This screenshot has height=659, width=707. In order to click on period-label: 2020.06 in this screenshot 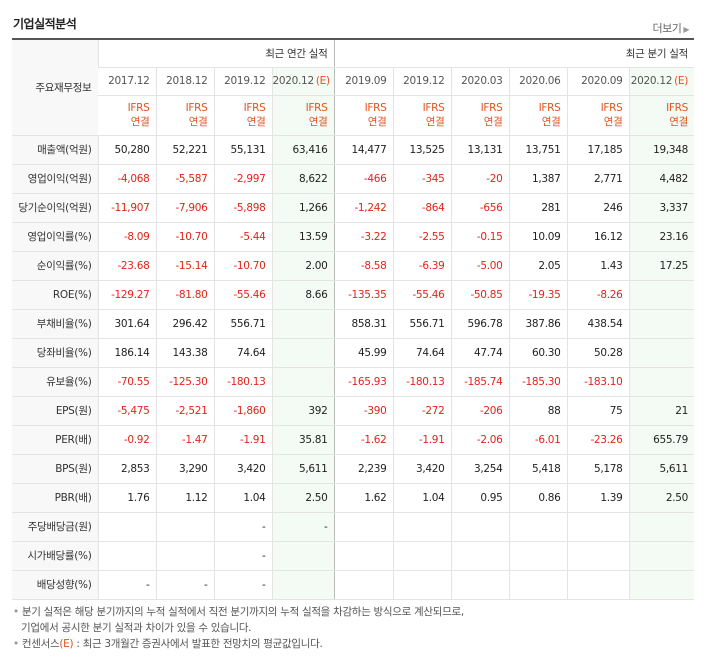, I will do `click(540, 81)`.